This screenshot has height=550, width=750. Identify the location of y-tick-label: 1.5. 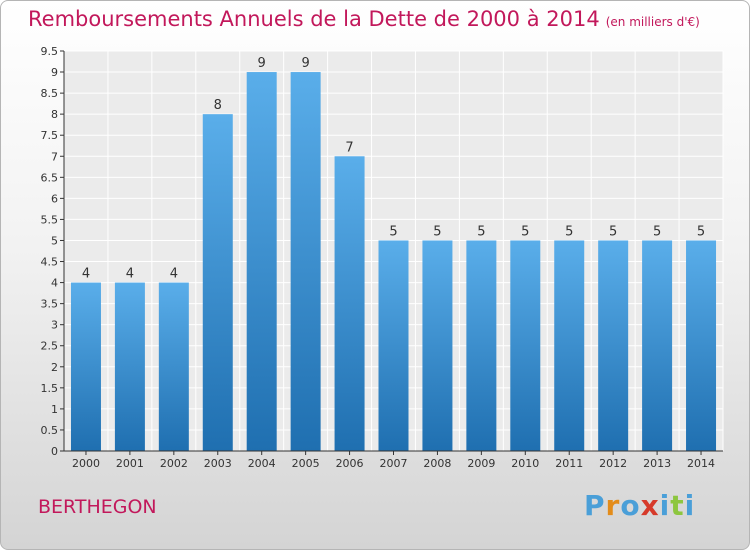
(50, 388).